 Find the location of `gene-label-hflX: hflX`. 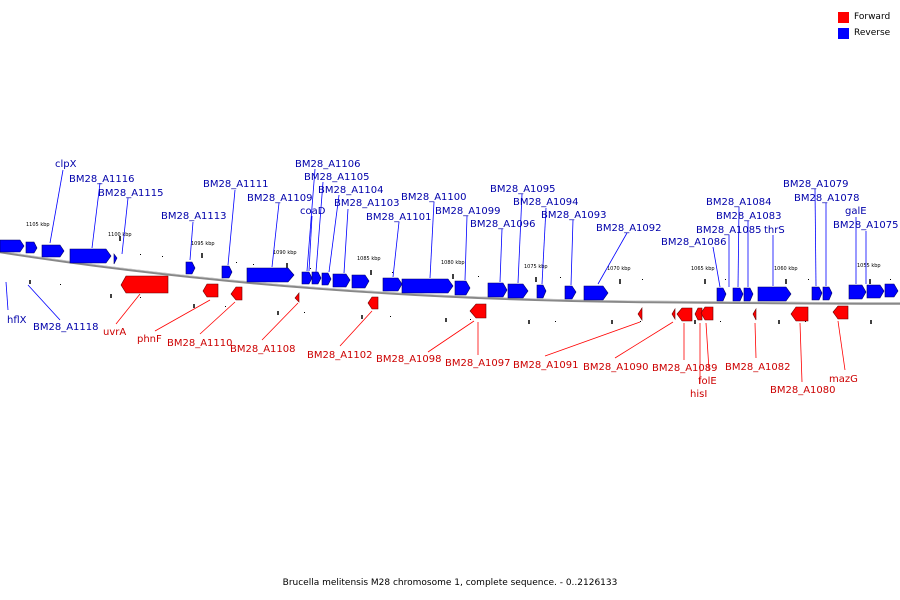

gene-label-hflX: hflX is located at coordinates (17, 320).